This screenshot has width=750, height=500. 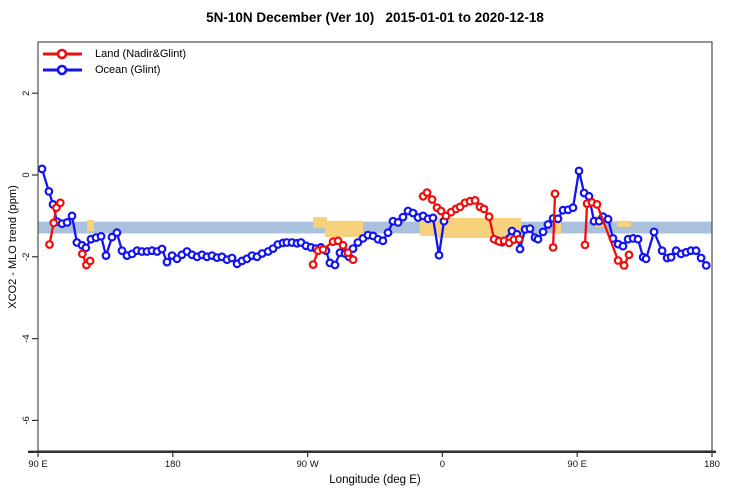 I want to click on legend-label-ocean: Ocean (Glint), so click(x=128, y=70).